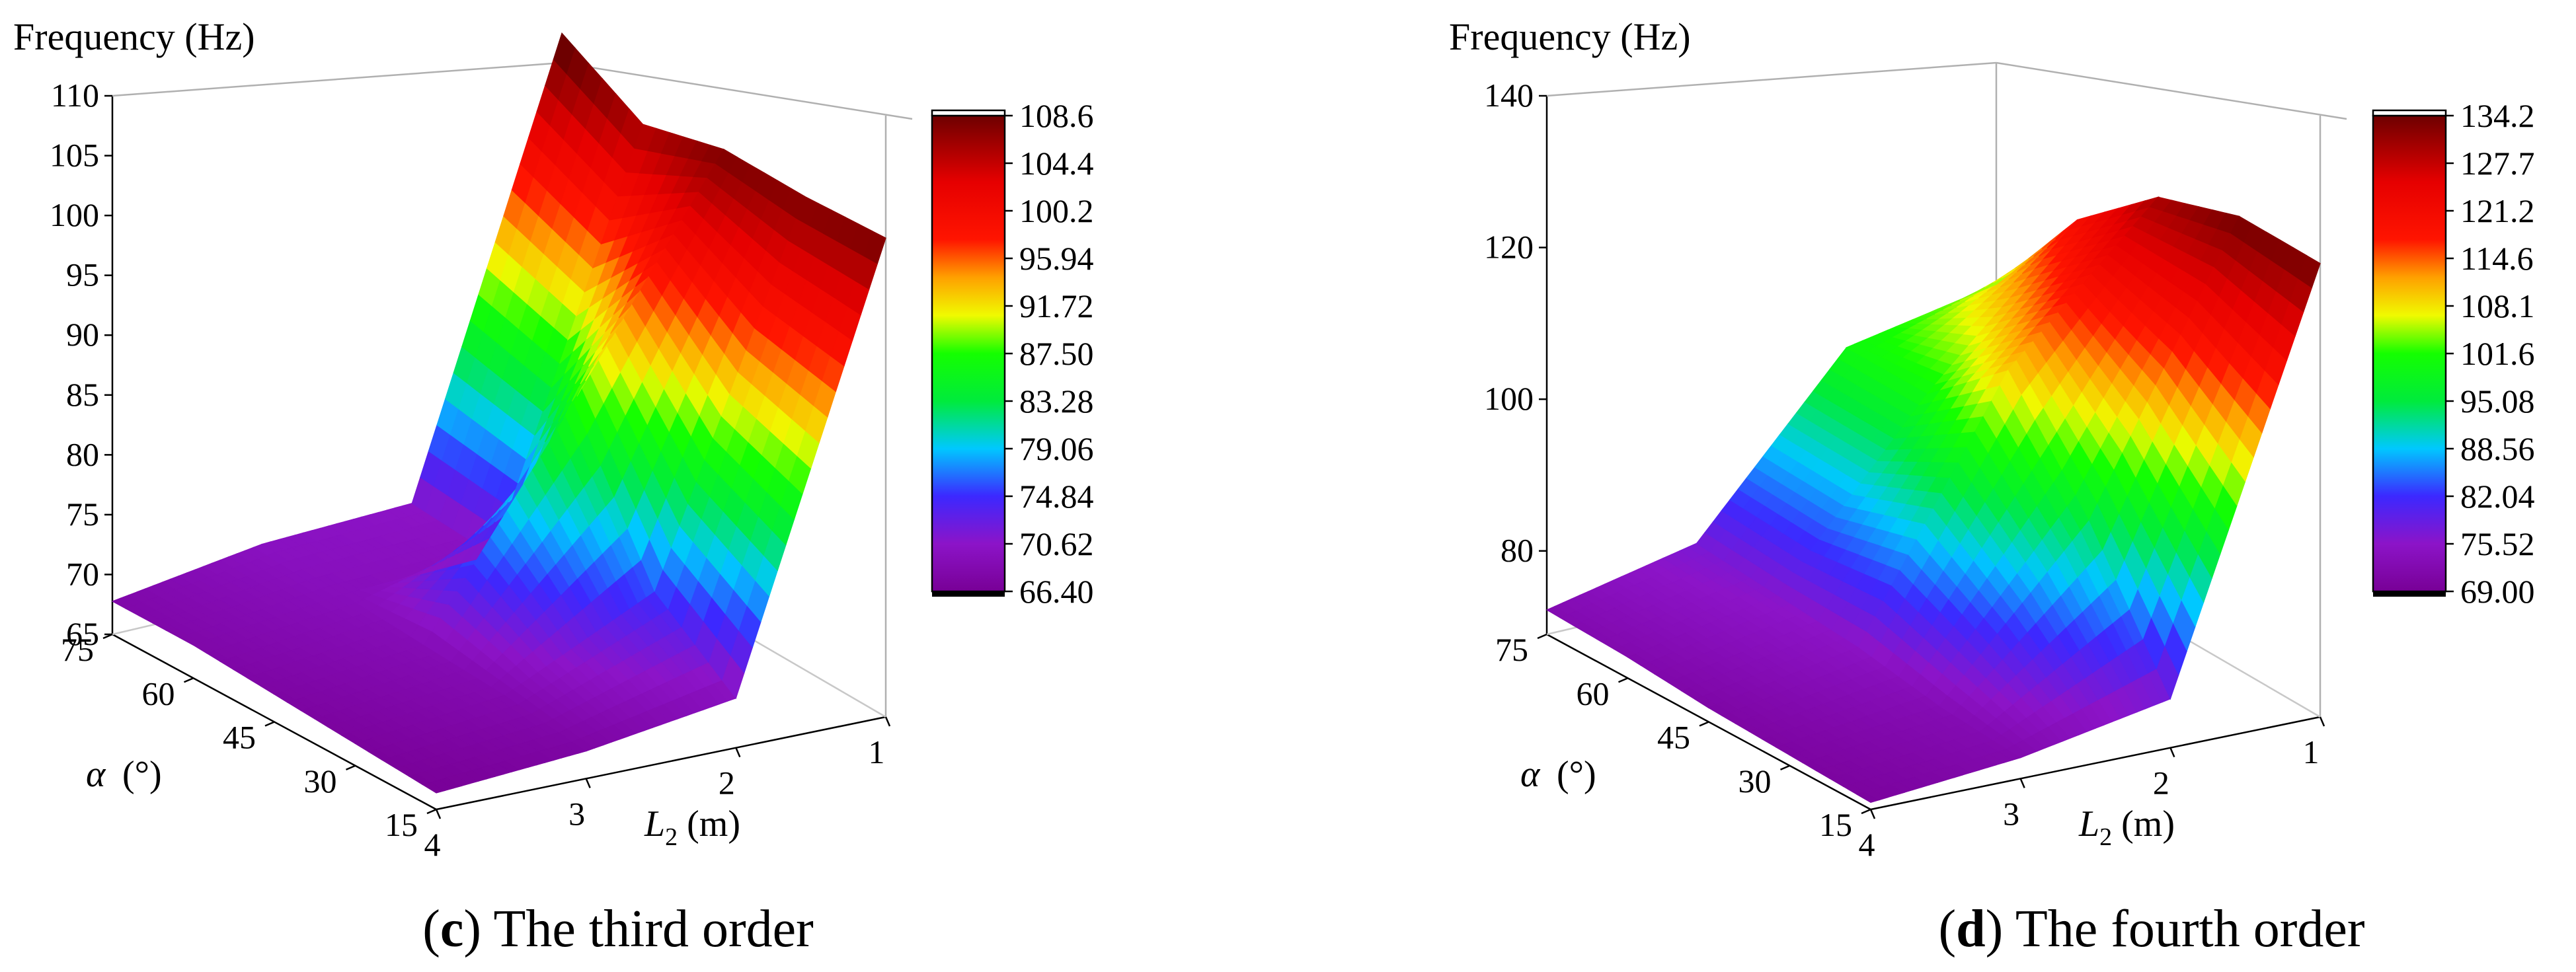  What do you see at coordinates (1056, 353) in the screenshot?
I see `colorbar-label: 87.50` at bounding box center [1056, 353].